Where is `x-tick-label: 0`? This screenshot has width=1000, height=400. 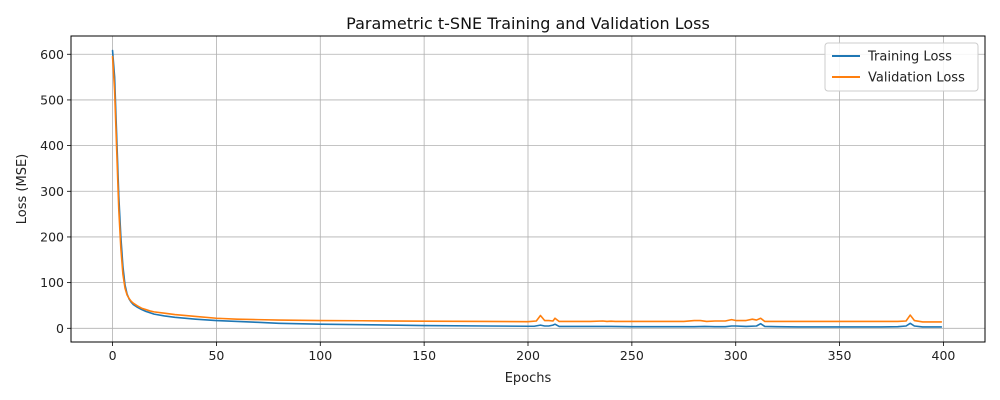 x-tick-label: 0 is located at coordinates (113, 355).